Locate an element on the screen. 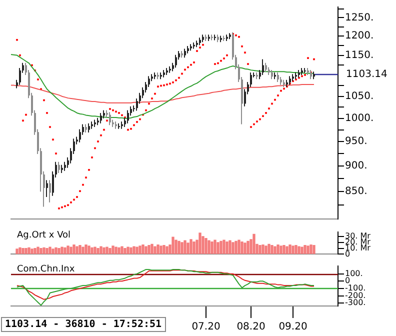 This screenshot has height=336, width=396. y-tick-label: 1150. is located at coordinates (359, 55).